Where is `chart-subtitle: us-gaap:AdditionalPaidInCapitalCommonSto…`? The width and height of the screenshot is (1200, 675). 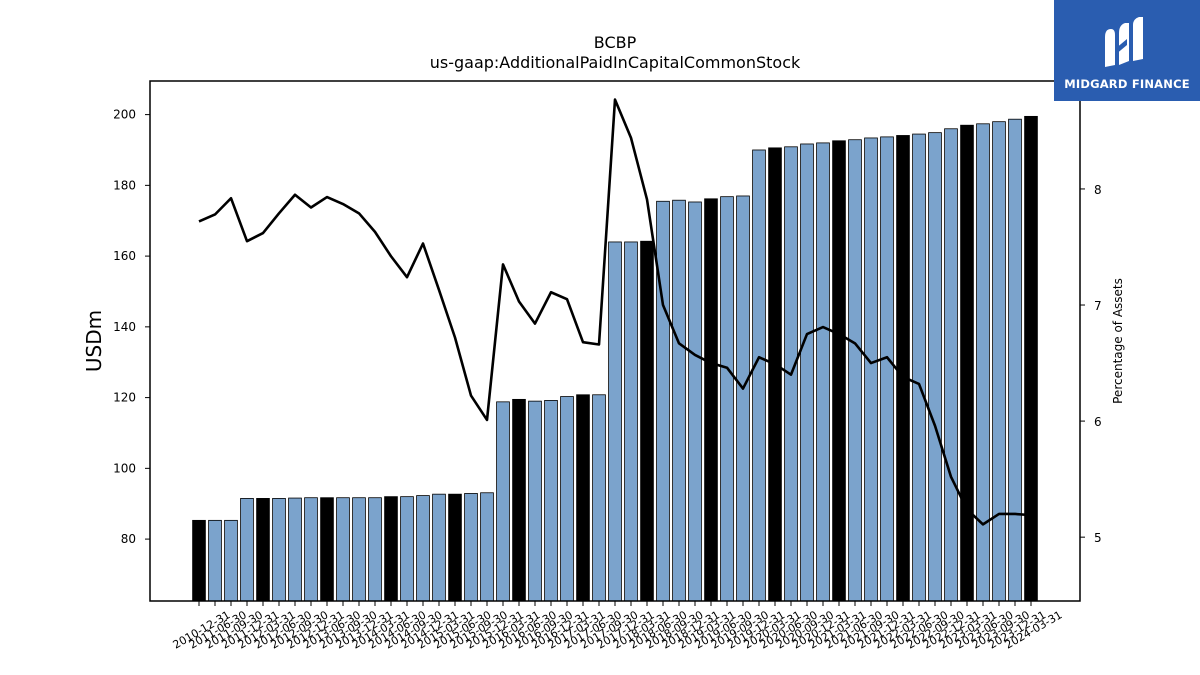 chart-subtitle: us-gaap:AdditionalPaidInCapitalCommonSto… is located at coordinates (615, 62).